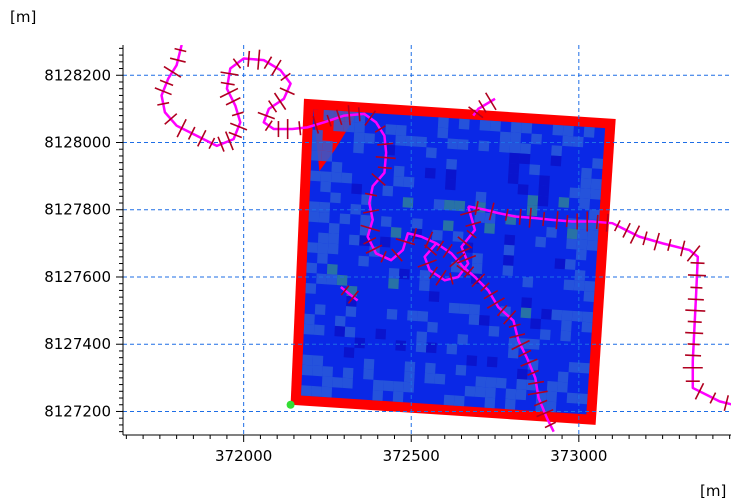 The height and width of the screenshot is (502, 731). I want to click on y-tick-label: 8127200, so click(77, 411).